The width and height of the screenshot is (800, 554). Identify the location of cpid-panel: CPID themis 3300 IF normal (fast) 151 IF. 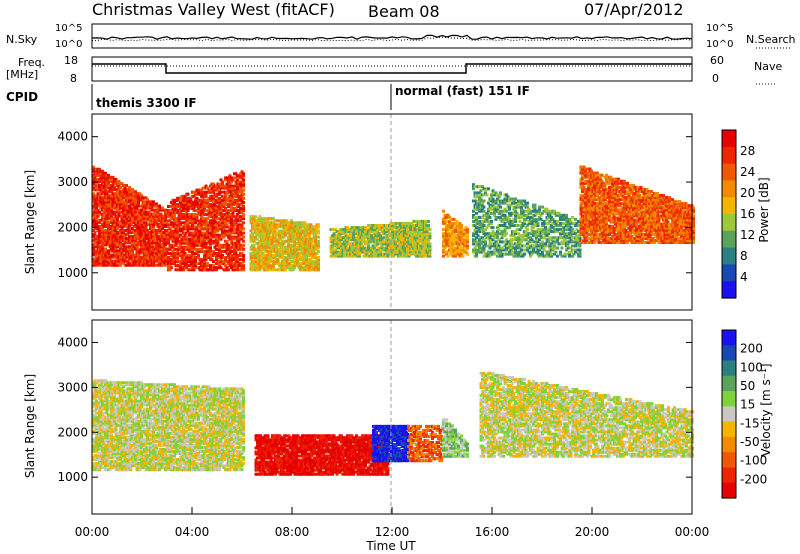
(268, 97).